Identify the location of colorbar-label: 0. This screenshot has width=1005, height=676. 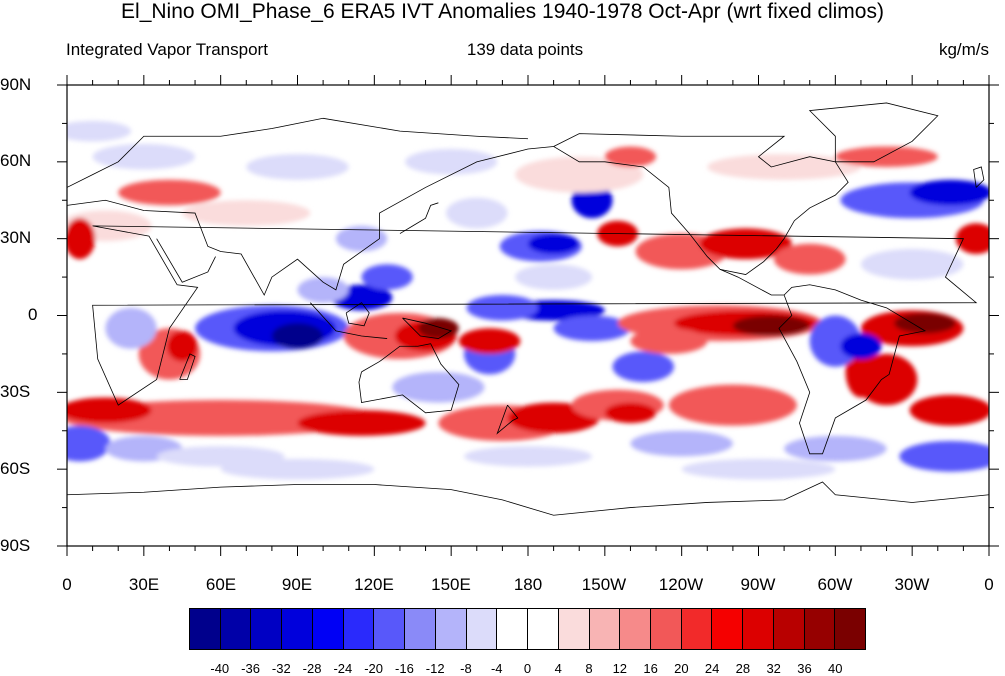
(527, 668).